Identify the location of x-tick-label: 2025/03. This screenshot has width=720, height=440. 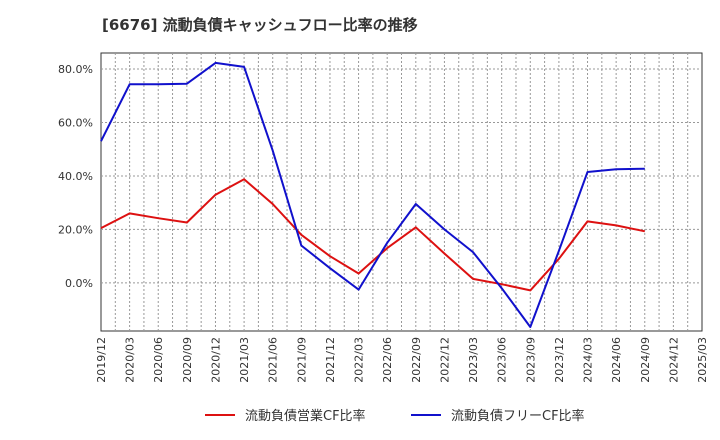
(702, 360).